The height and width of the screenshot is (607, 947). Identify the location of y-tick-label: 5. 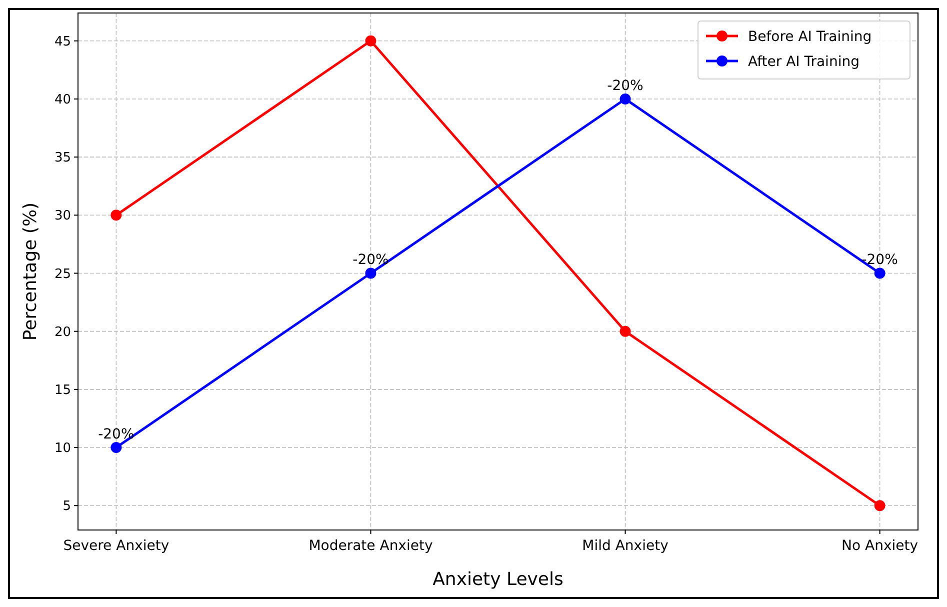
(66, 506).